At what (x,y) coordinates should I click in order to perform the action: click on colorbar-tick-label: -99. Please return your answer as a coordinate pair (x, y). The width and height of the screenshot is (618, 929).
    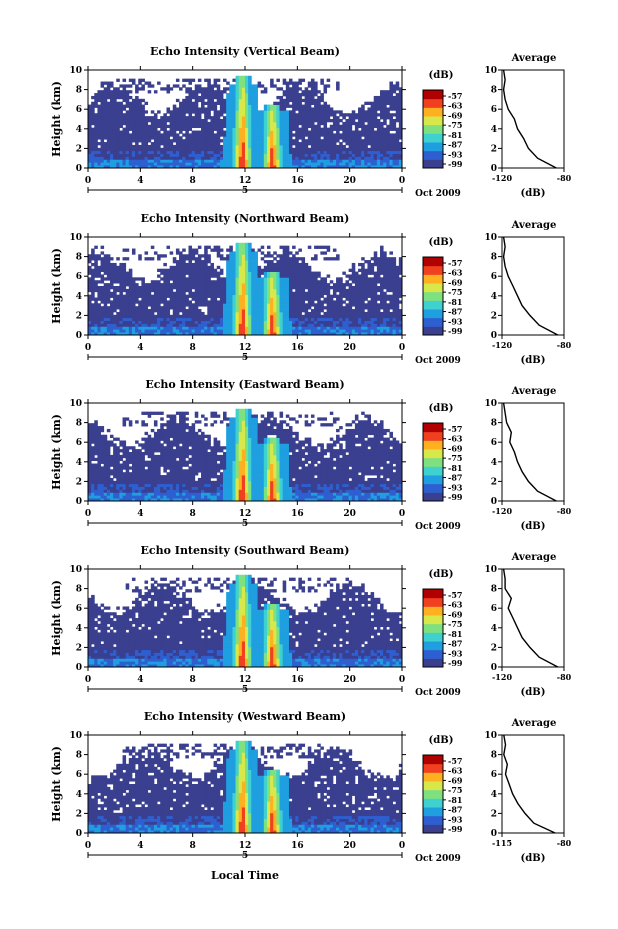
    Looking at the image, I should click on (455, 164).